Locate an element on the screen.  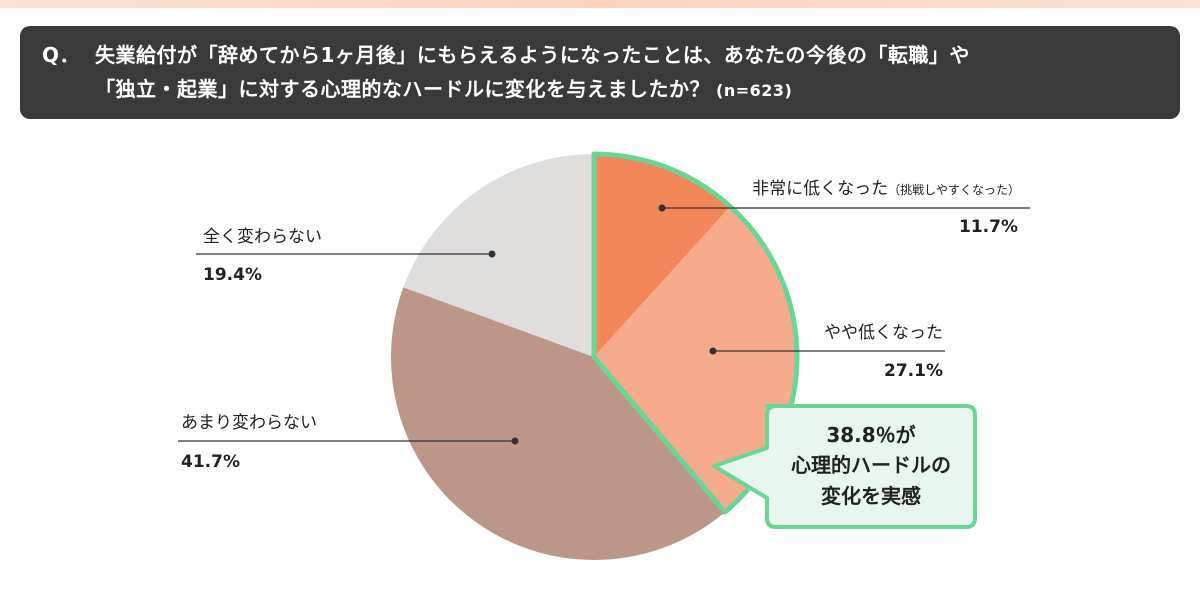
value-label-very-lower: 11.7% is located at coordinates (988, 227).